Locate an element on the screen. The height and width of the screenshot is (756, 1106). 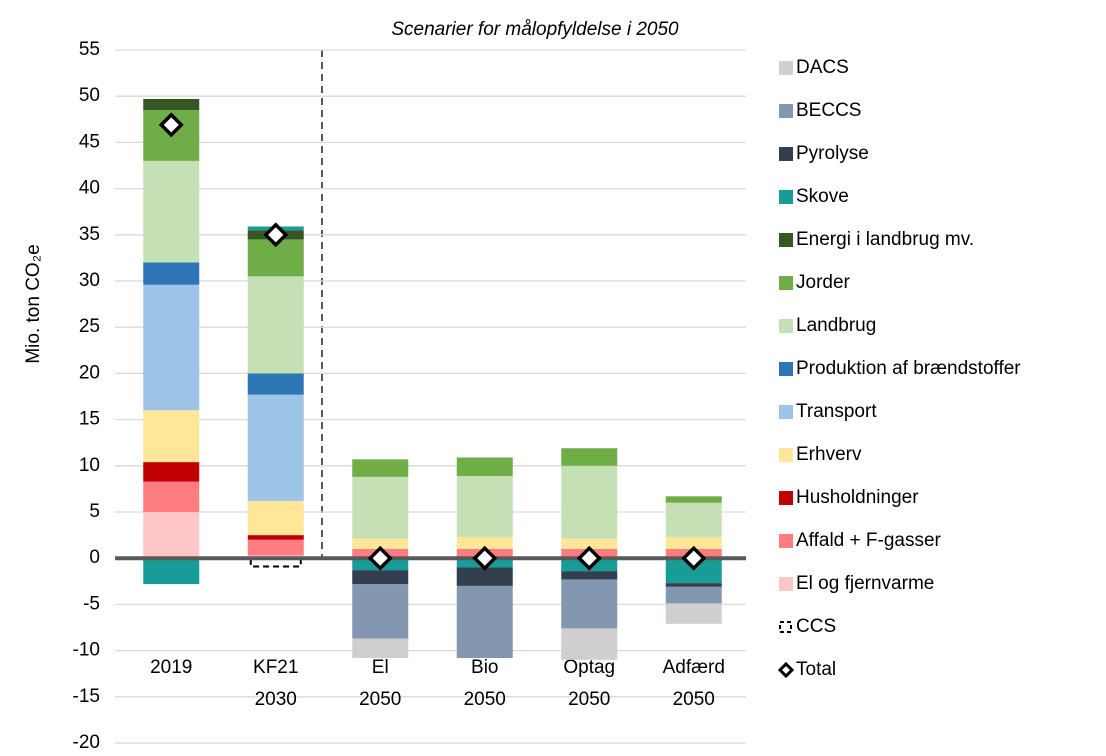
y-tick-label: 35 is located at coordinates (89, 234).